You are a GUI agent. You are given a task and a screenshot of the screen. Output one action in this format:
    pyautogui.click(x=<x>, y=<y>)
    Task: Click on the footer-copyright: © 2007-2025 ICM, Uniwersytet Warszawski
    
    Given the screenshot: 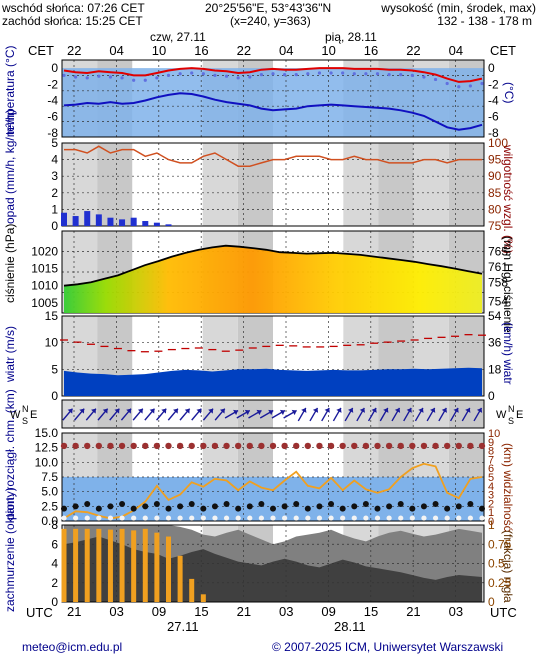 What is the action you would take?
    pyautogui.click(x=388, y=647)
    